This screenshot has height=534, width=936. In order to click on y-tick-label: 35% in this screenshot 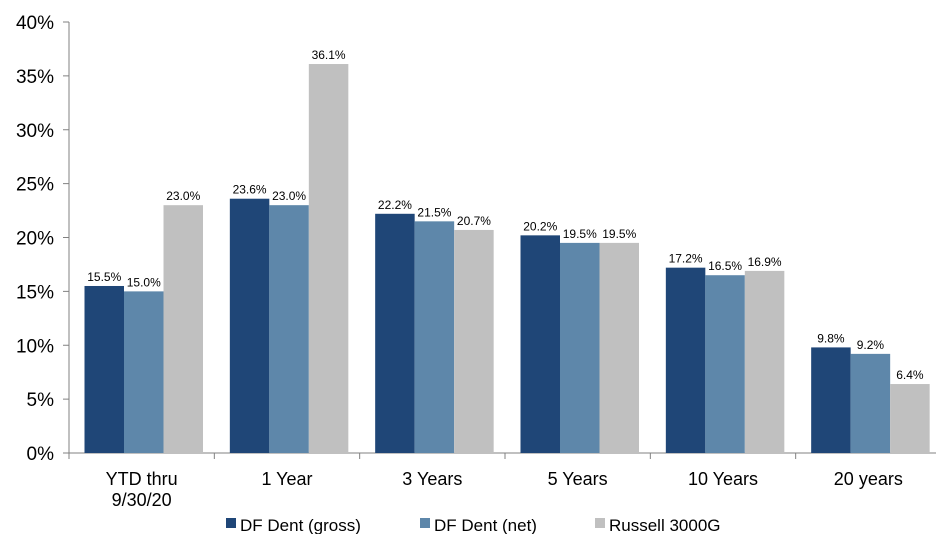, I will do `click(35, 77)`.